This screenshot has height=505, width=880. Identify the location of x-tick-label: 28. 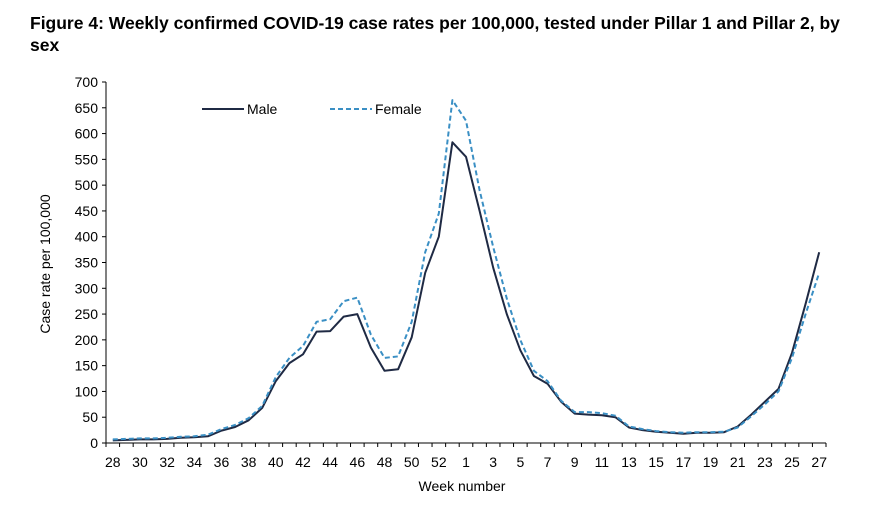
(113, 462).